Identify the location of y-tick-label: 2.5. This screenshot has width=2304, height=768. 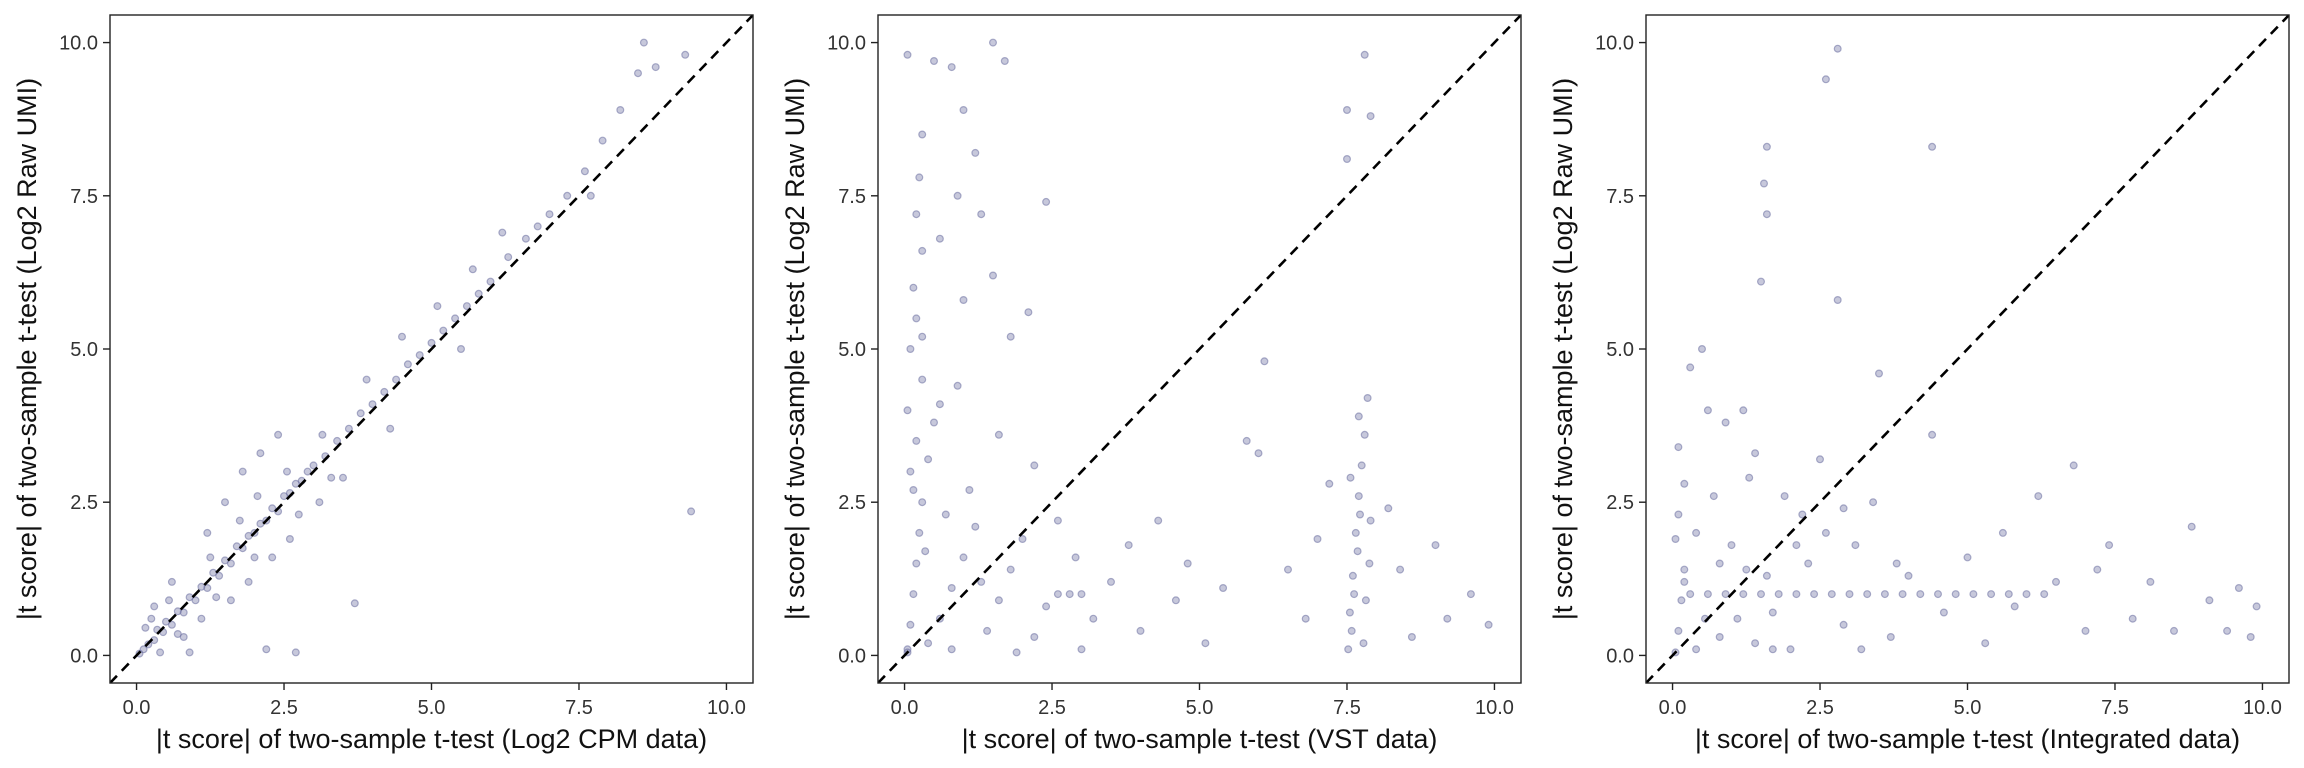
(1620, 503).